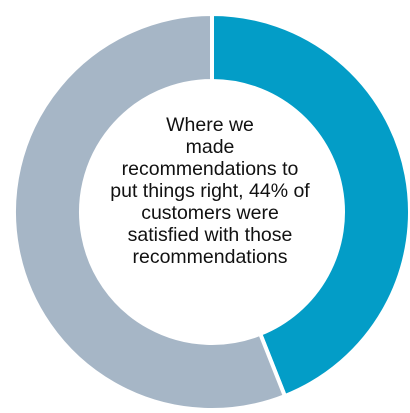  I want to click on center-text-line-2: made, so click(210, 147).